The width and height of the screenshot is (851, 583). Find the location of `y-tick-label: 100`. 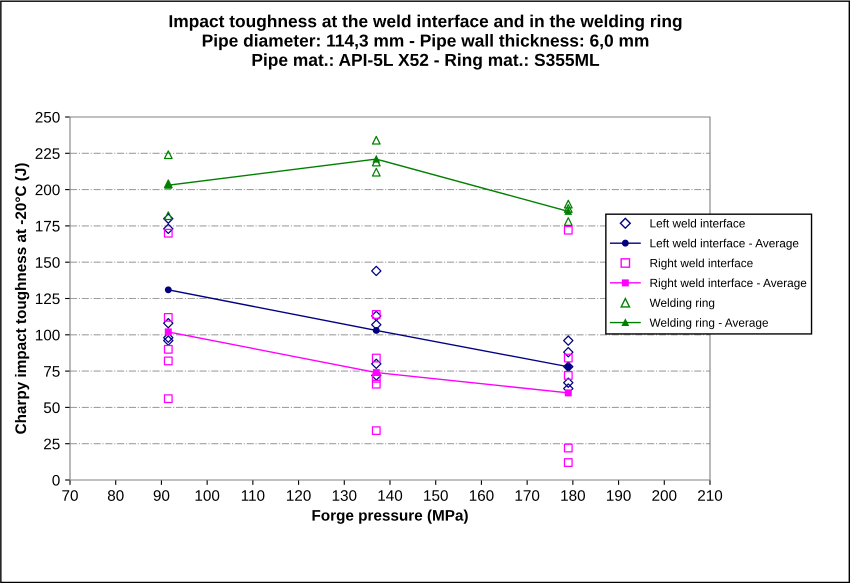

y-tick-label: 100 is located at coordinates (48, 335).